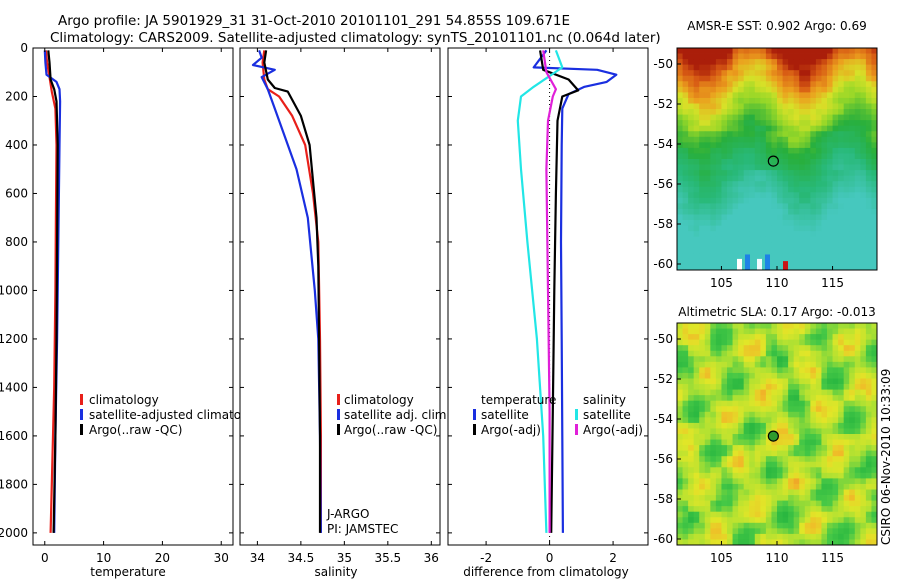 The image size is (900, 580). What do you see at coordinates (338, 429) in the screenshot?
I see `legend-argo-swatch` at bounding box center [338, 429].